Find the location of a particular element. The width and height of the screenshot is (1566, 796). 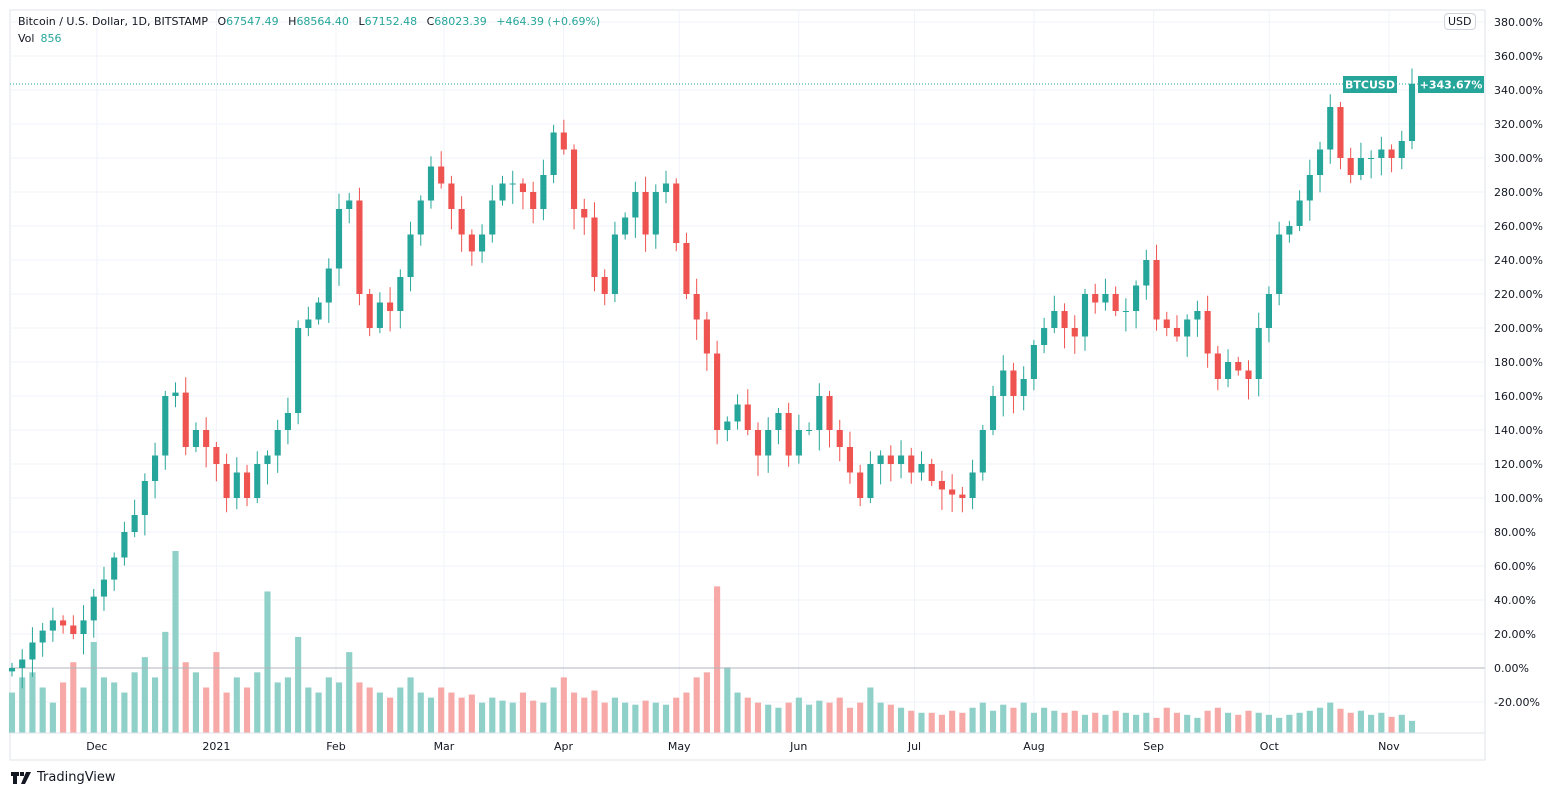

y-tick-label: 240.00% is located at coordinates (1518, 260).